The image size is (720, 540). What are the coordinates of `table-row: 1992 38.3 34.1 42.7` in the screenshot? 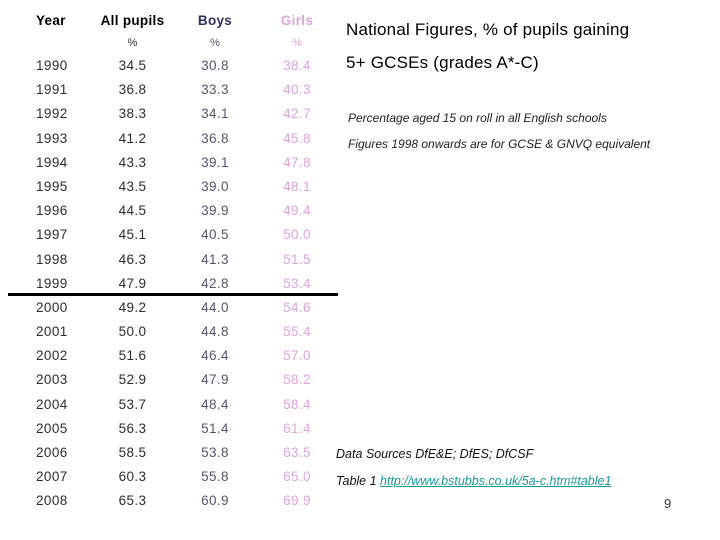 It's located at (169, 114).